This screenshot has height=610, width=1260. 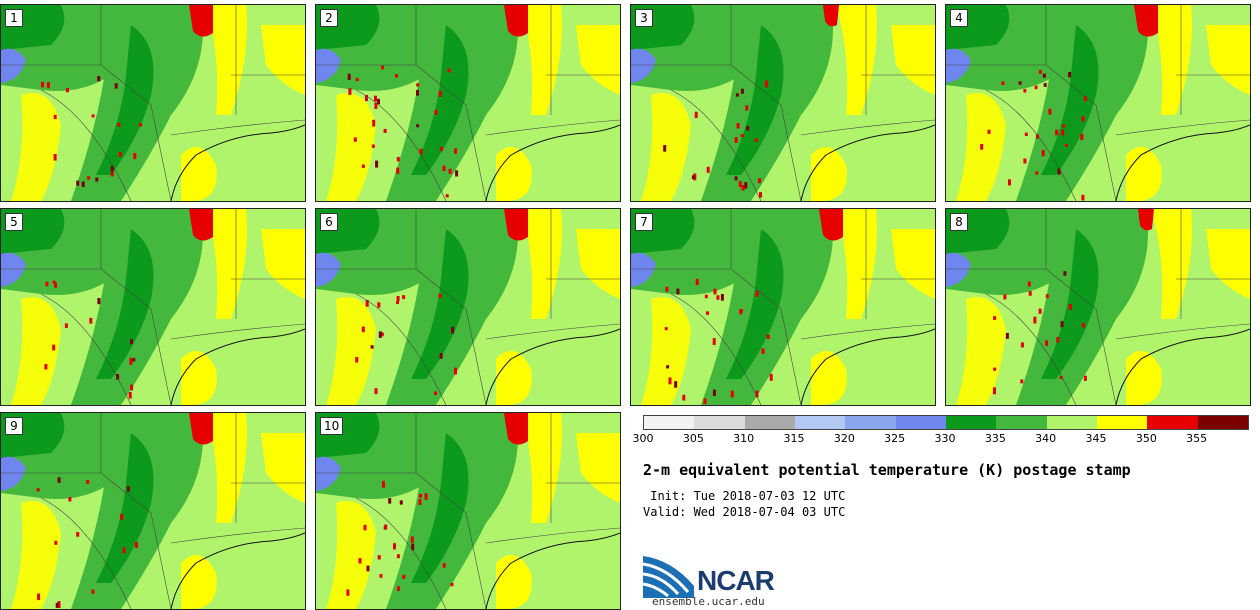 I want to click on ensemble-member-map: 2, so click(x=468, y=103).